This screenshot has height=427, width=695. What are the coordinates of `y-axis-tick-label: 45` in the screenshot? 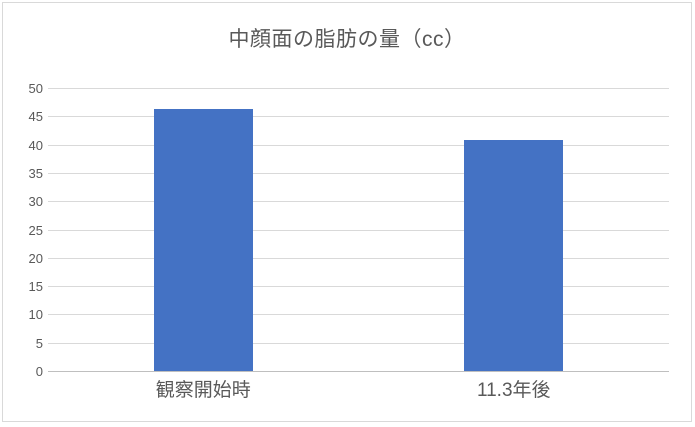 It's located at (35, 117).